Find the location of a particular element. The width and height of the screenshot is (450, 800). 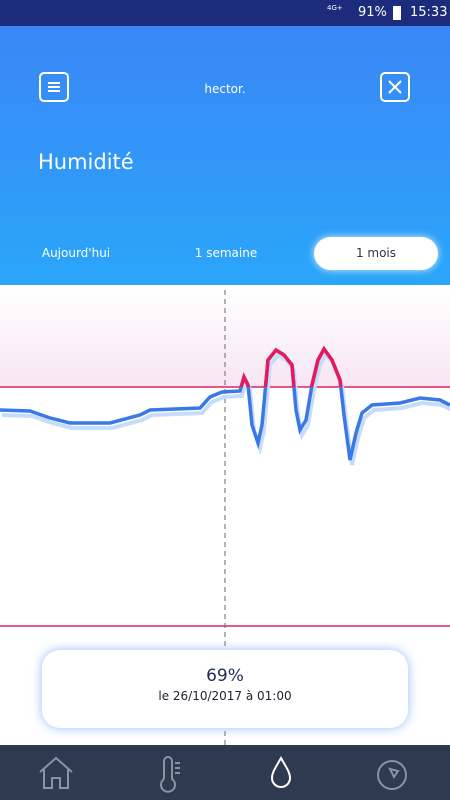

nav-icons is located at coordinates (223, 774).